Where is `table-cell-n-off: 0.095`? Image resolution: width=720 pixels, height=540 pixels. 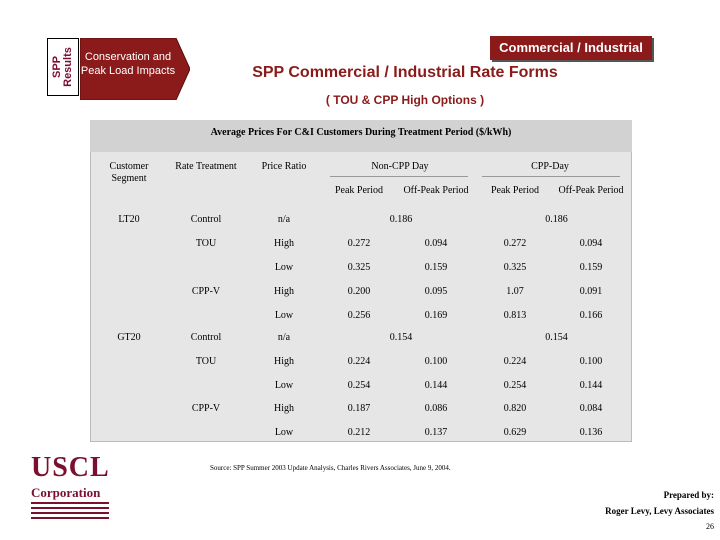
table-cell-n-off: 0.095 is located at coordinates (436, 291).